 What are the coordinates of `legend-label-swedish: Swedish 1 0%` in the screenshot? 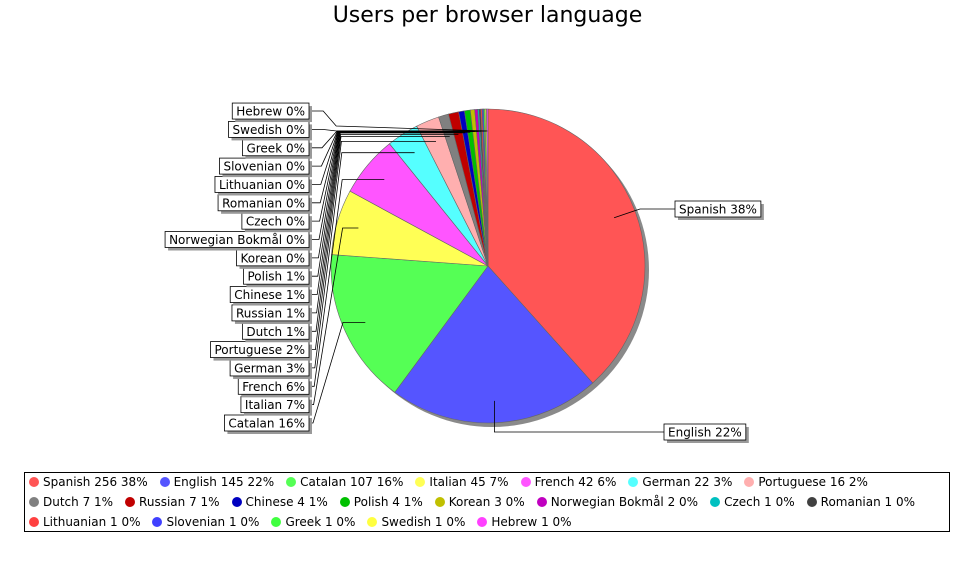 It's located at (423, 522).